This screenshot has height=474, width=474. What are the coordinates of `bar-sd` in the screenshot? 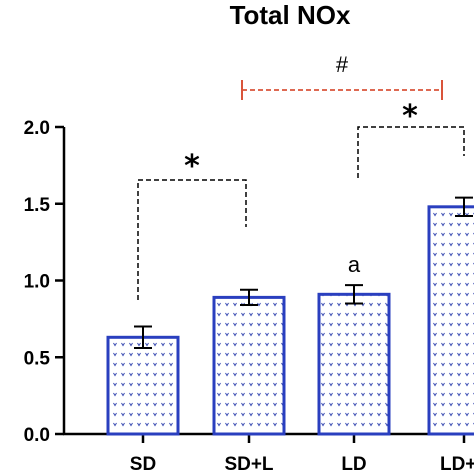 It's located at (143, 385).